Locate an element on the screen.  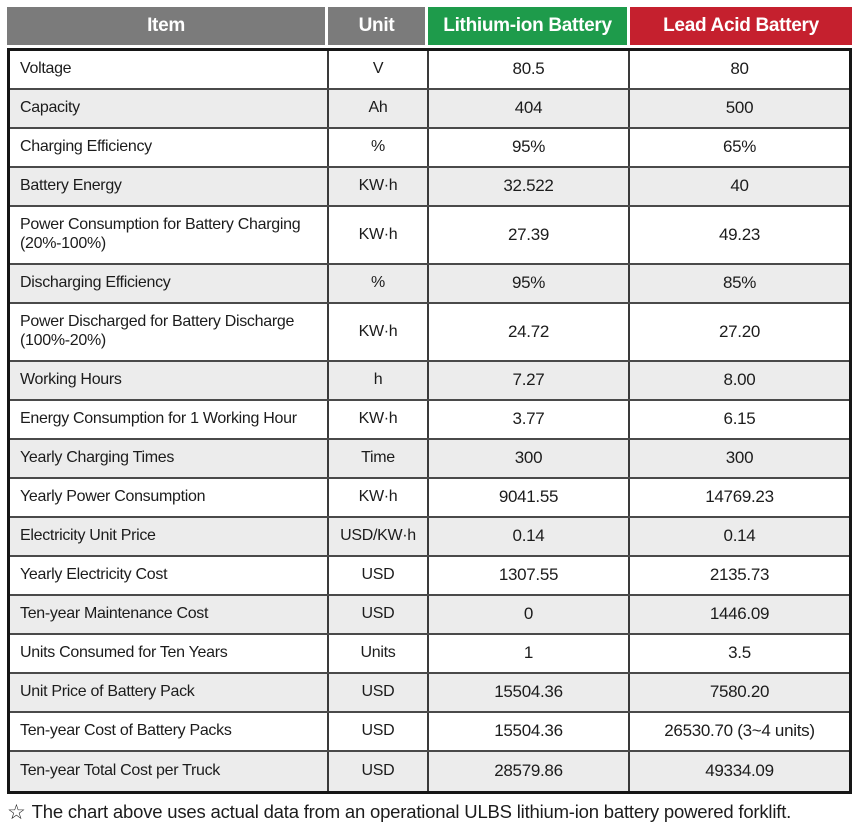
table-row: Charging Efficiency % 95% 65% is located at coordinates (429, 148).